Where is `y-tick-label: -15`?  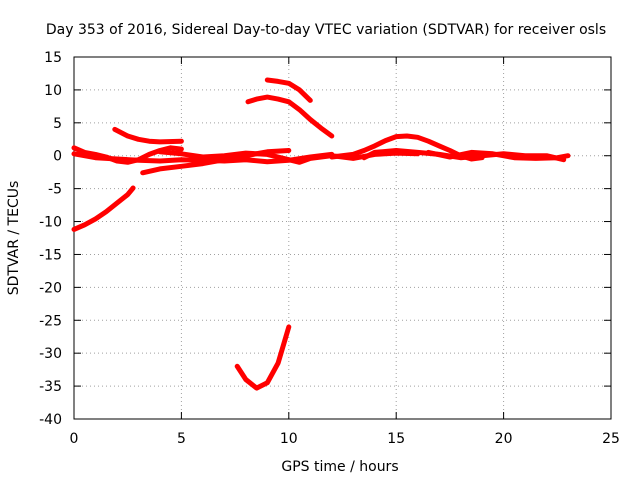
y-tick-label: -15 is located at coordinates (50, 255).